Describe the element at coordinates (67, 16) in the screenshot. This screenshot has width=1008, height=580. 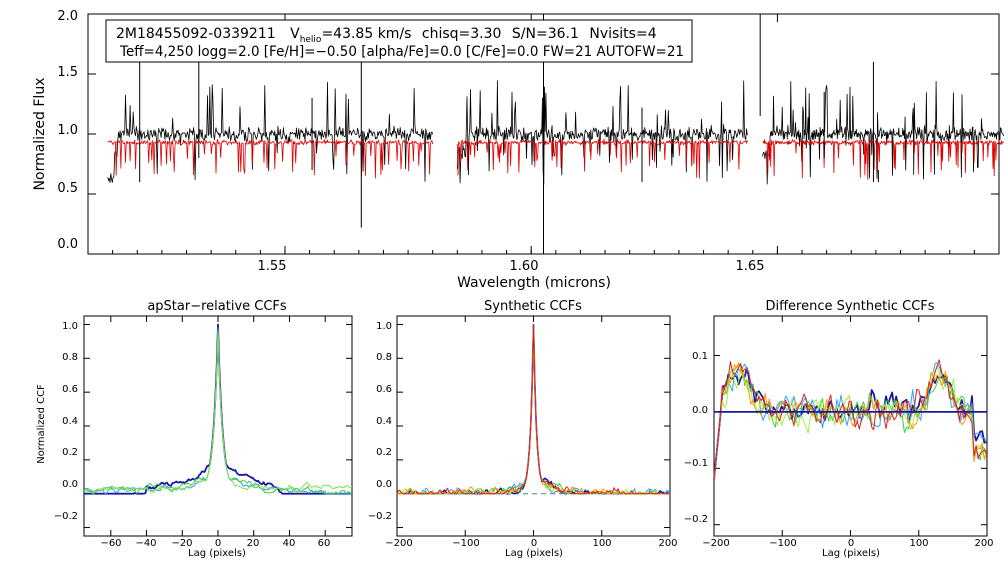
I see `spectrum-ytick-label: 2.0` at that location.